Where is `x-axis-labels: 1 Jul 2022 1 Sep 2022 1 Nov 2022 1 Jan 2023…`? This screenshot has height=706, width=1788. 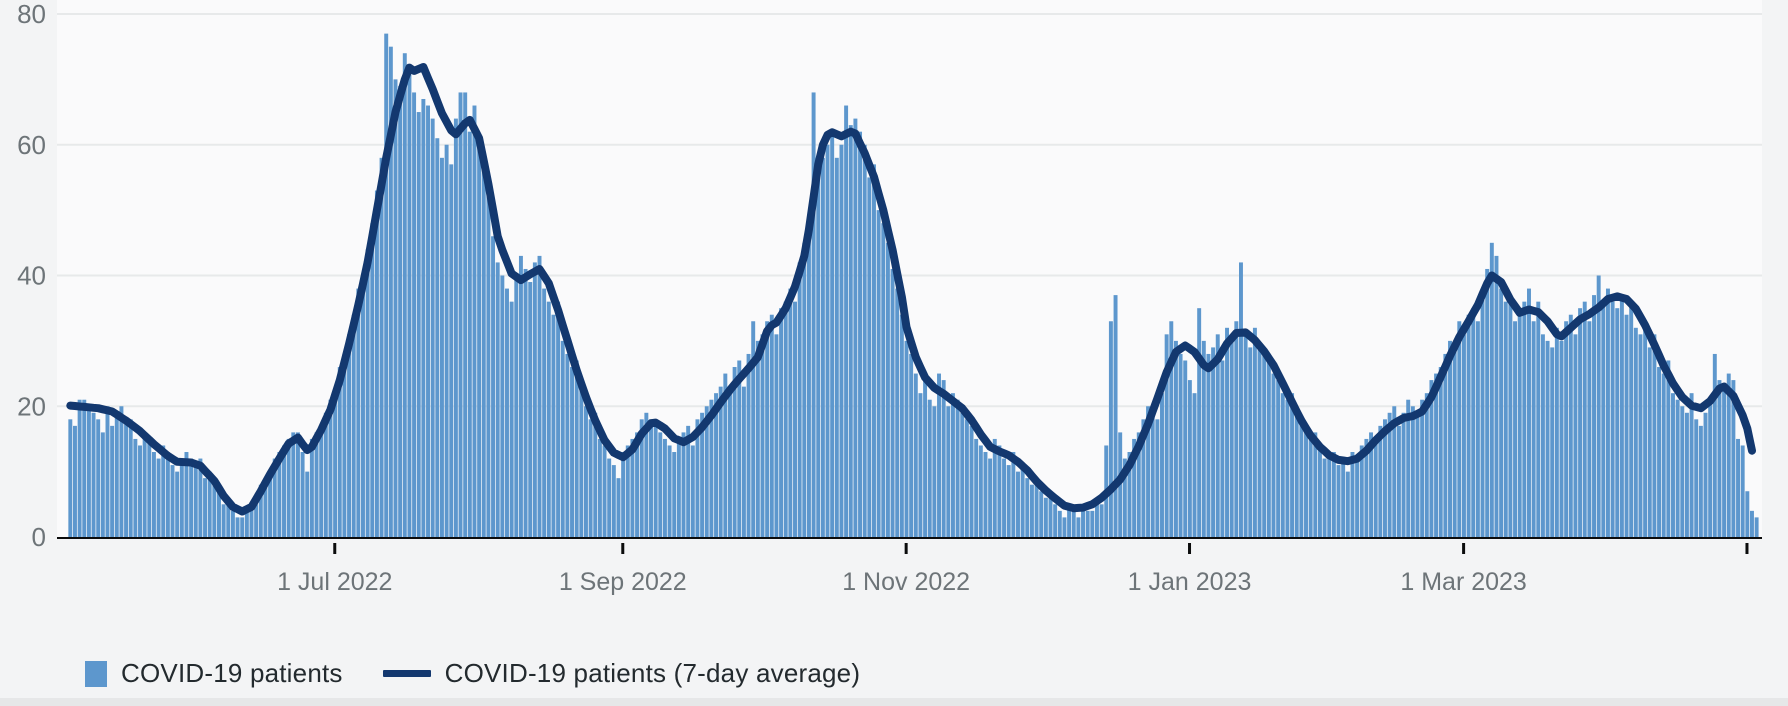
x-axis-labels: 1 Jul 2022 1 Sep 2022 1 Nov 2022 1 Jan 2023… is located at coordinates (902, 582).